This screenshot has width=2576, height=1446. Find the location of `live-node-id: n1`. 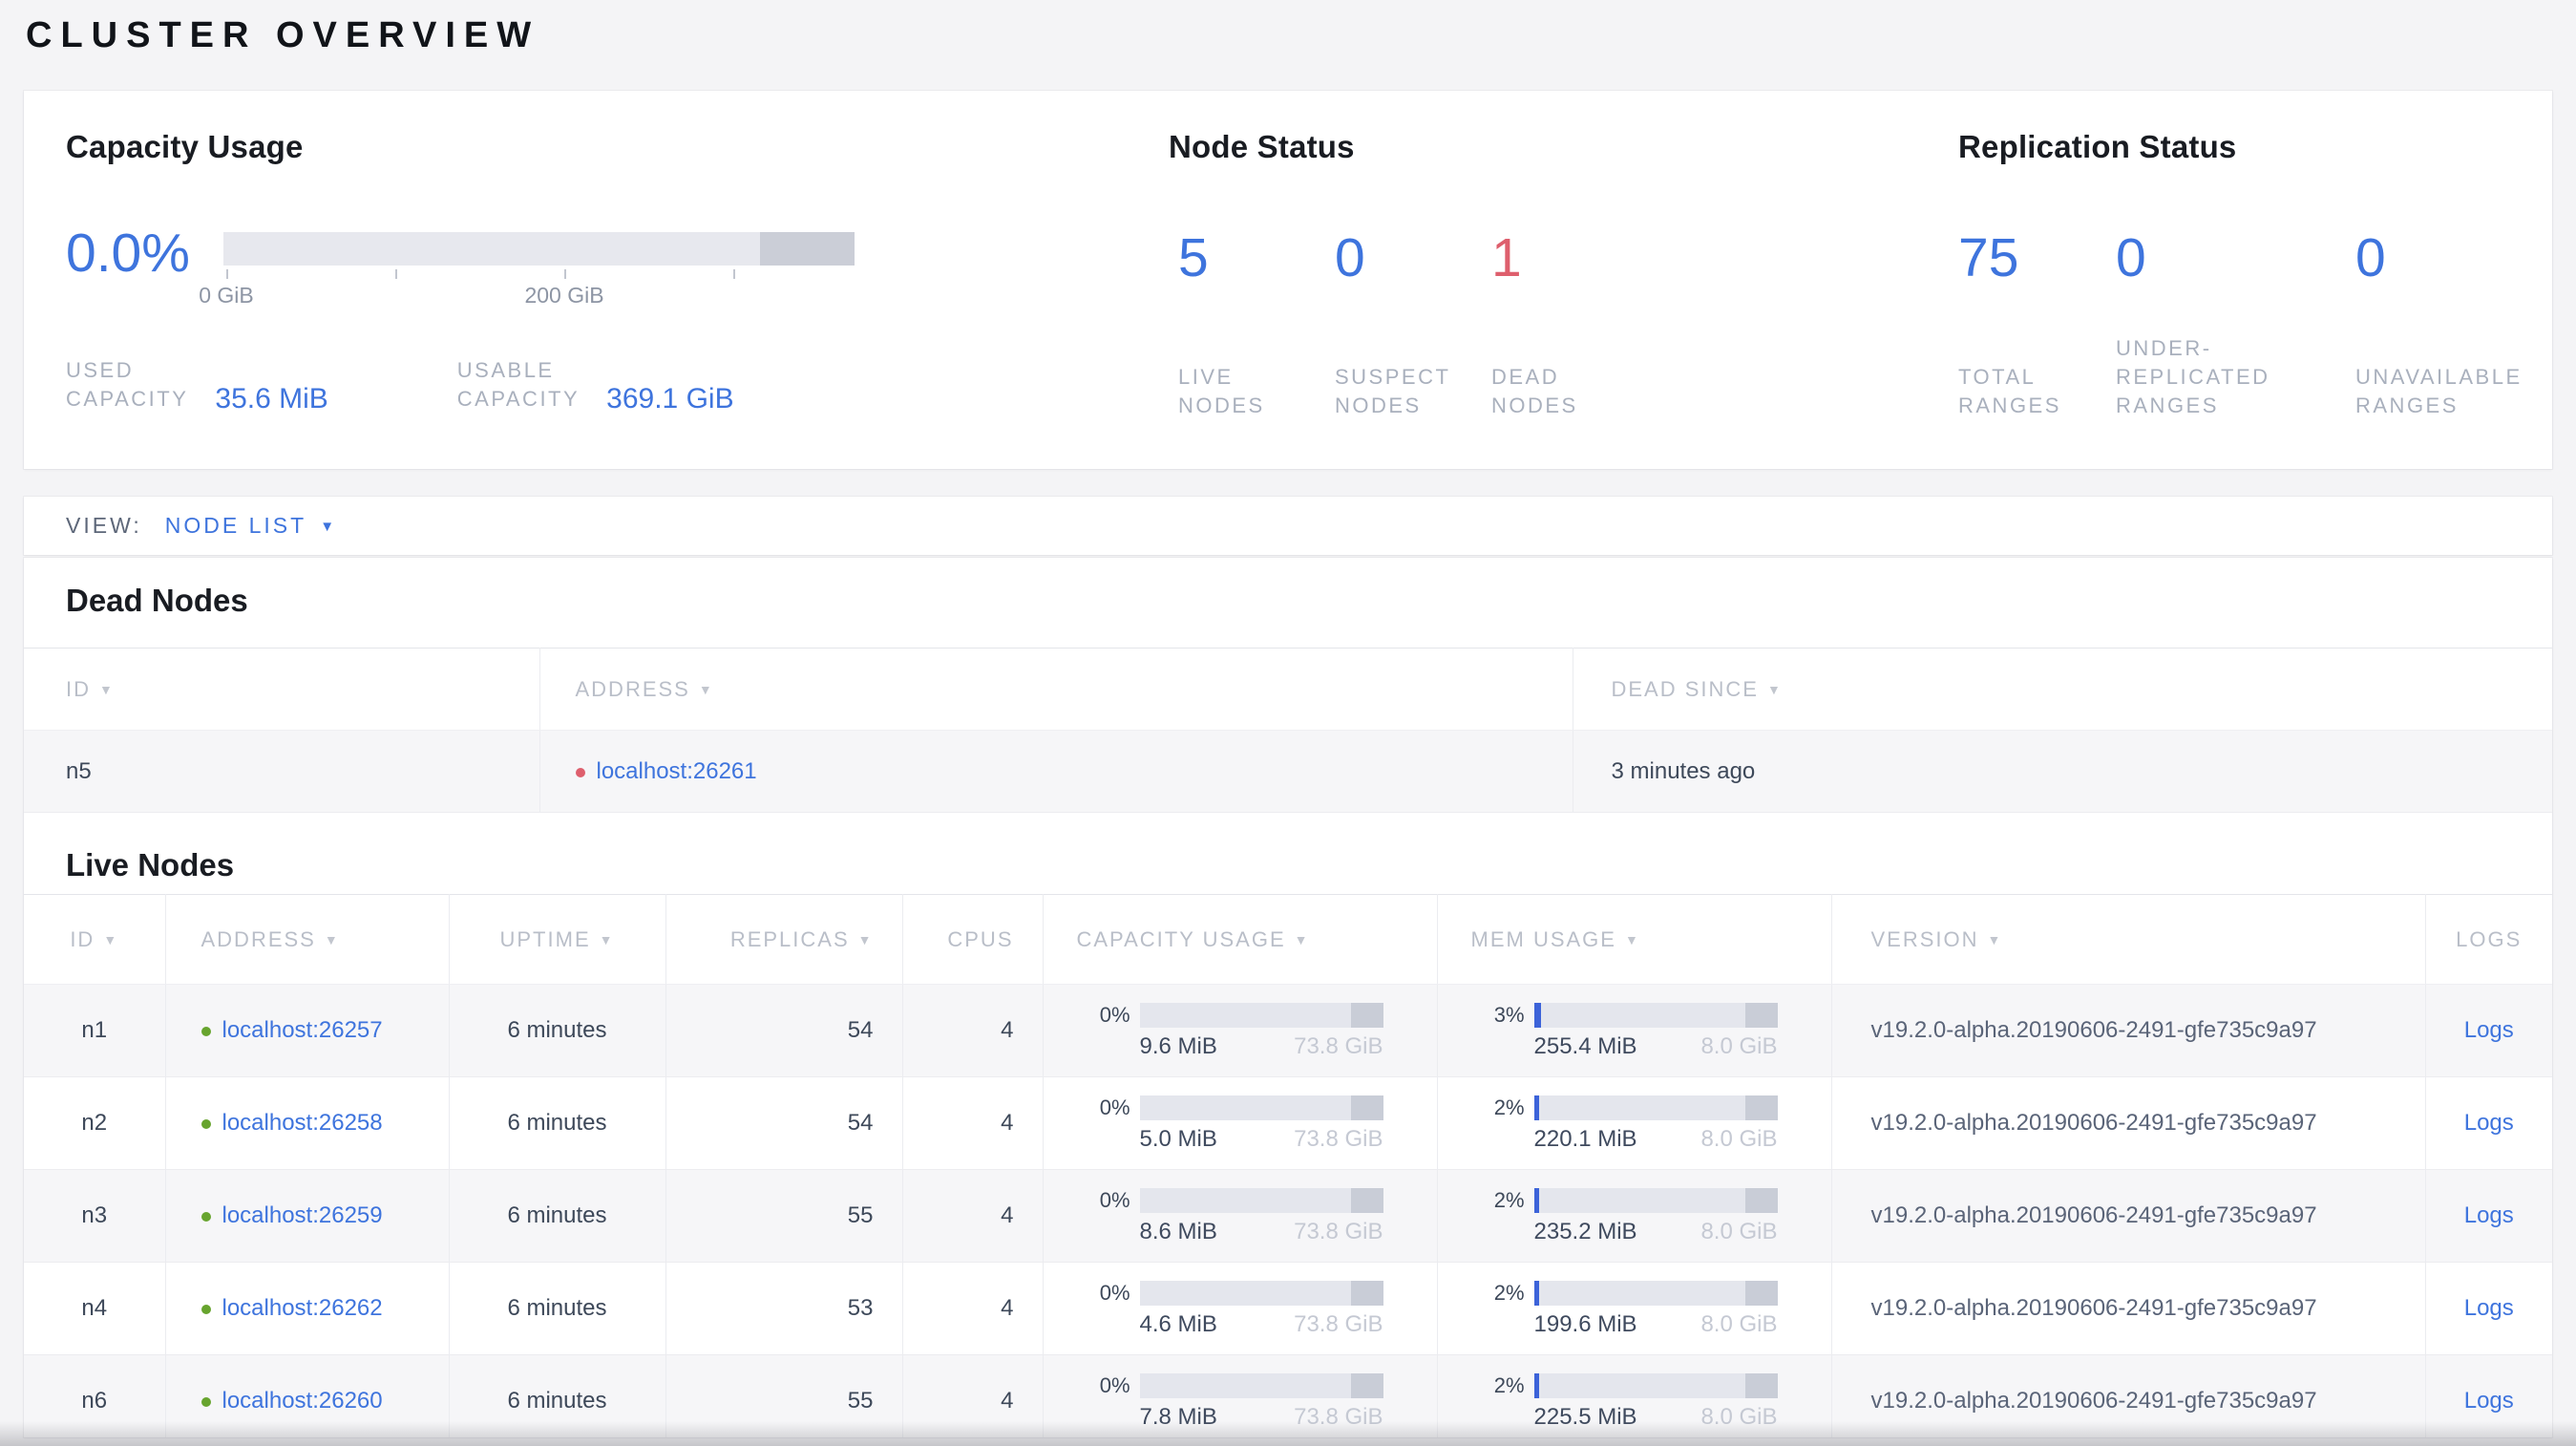

live-node-id: n1 is located at coordinates (95, 1030).